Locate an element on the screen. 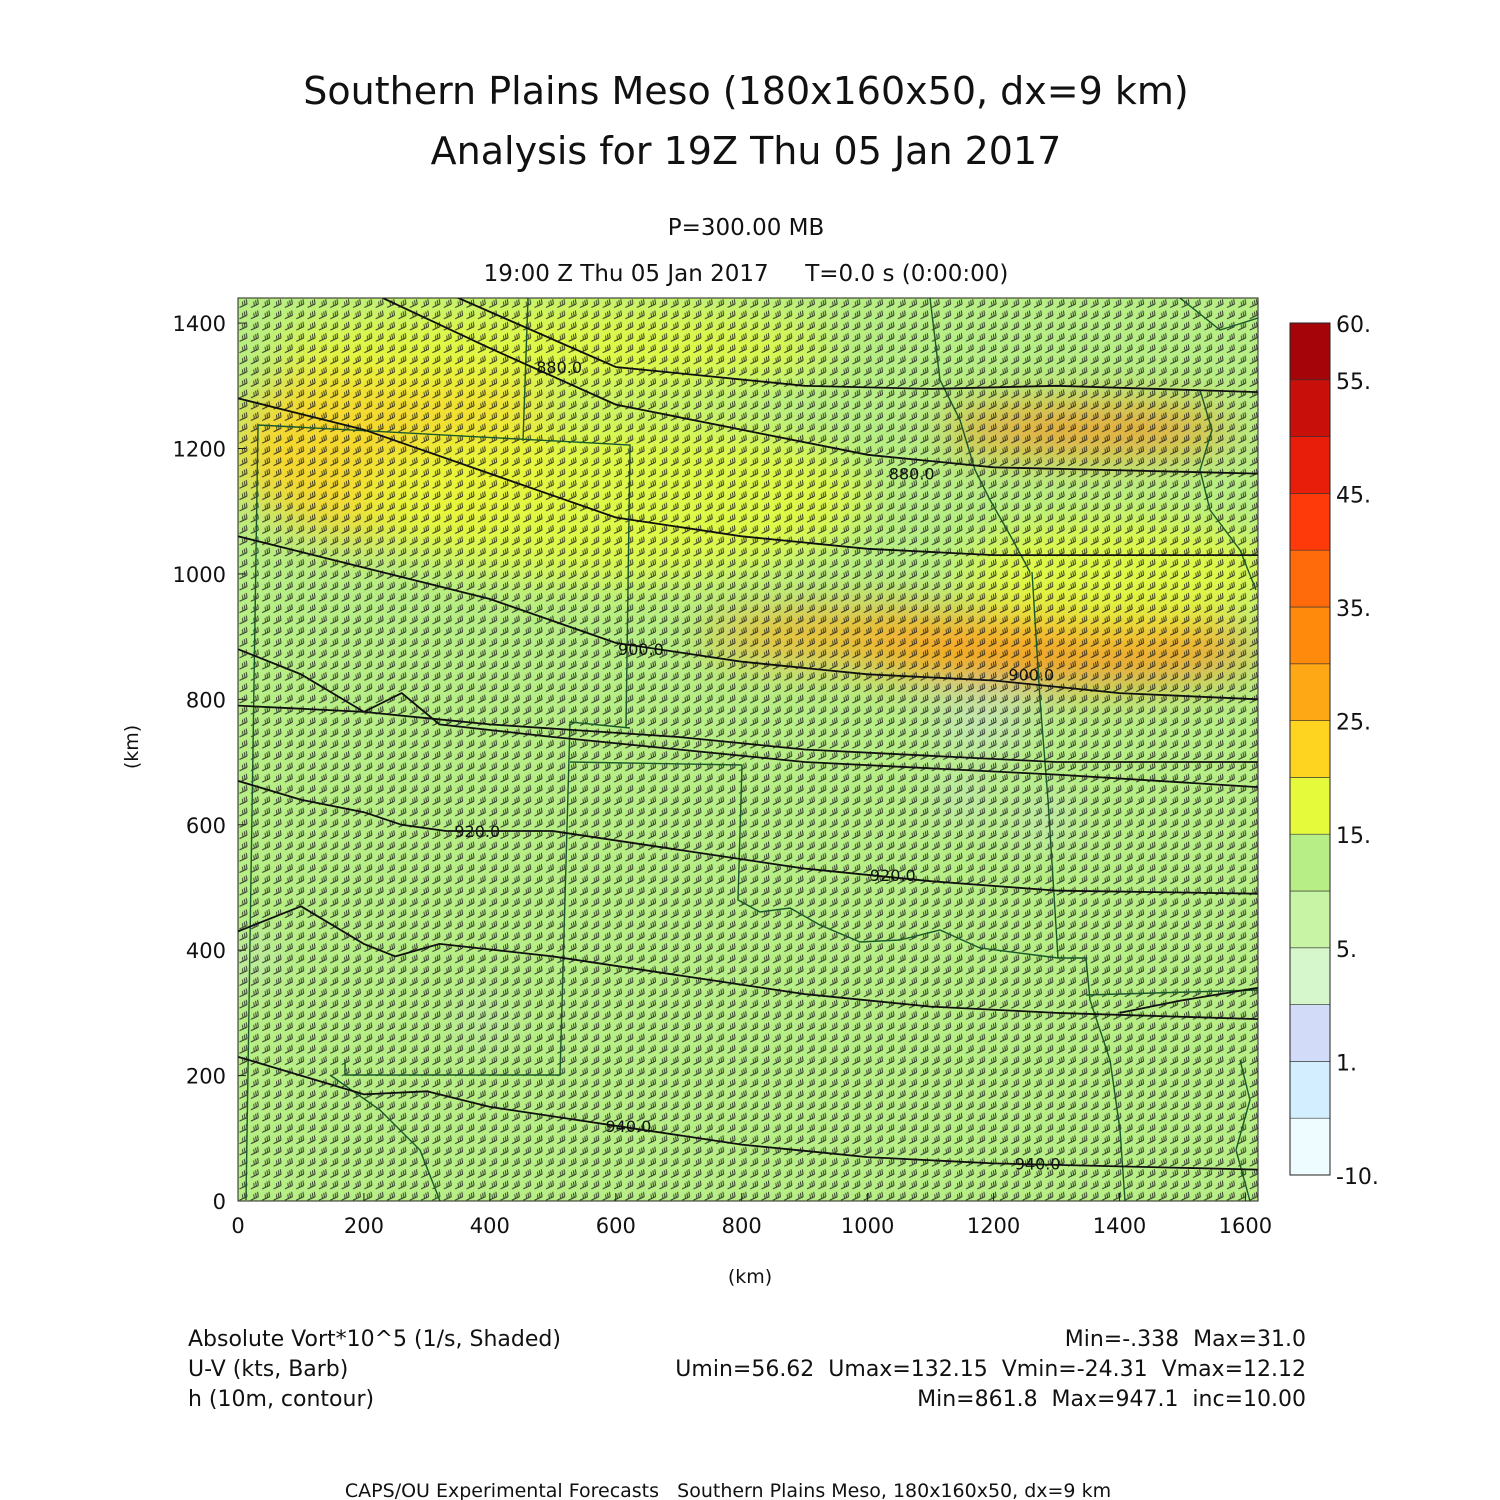 The image size is (1500, 1500). colorbar-tick-label: 5. is located at coordinates (1346, 950).